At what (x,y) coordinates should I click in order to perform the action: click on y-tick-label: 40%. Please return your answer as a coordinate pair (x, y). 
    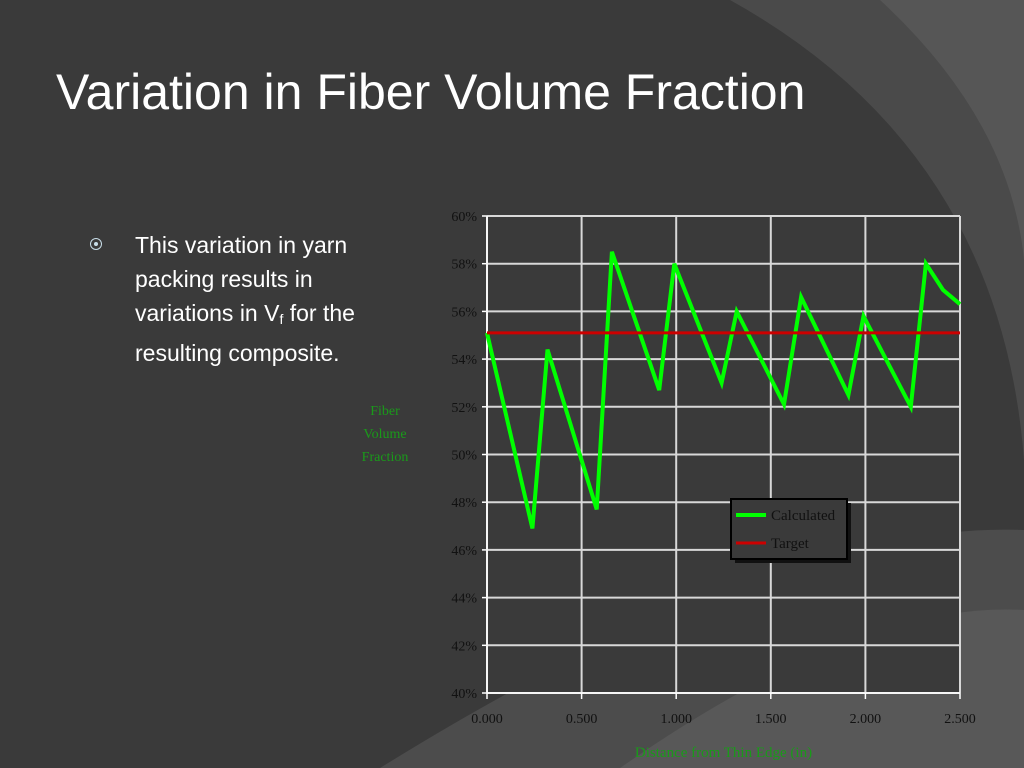
    Looking at the image, I should click on (464, 694).